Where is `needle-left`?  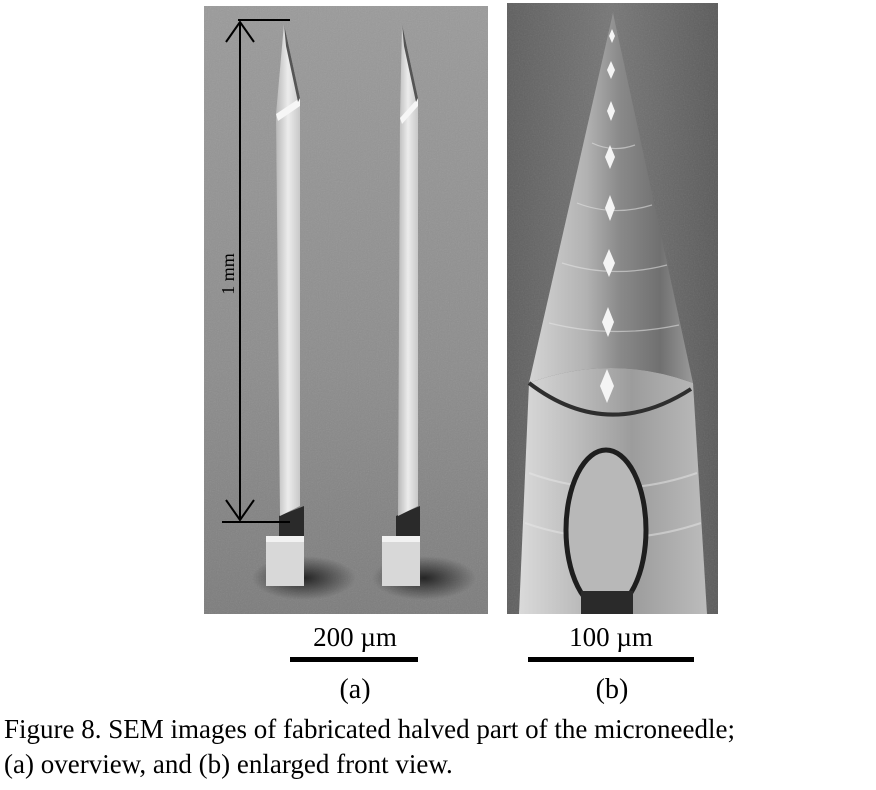
needle-left is located at coordinates (304, 312).